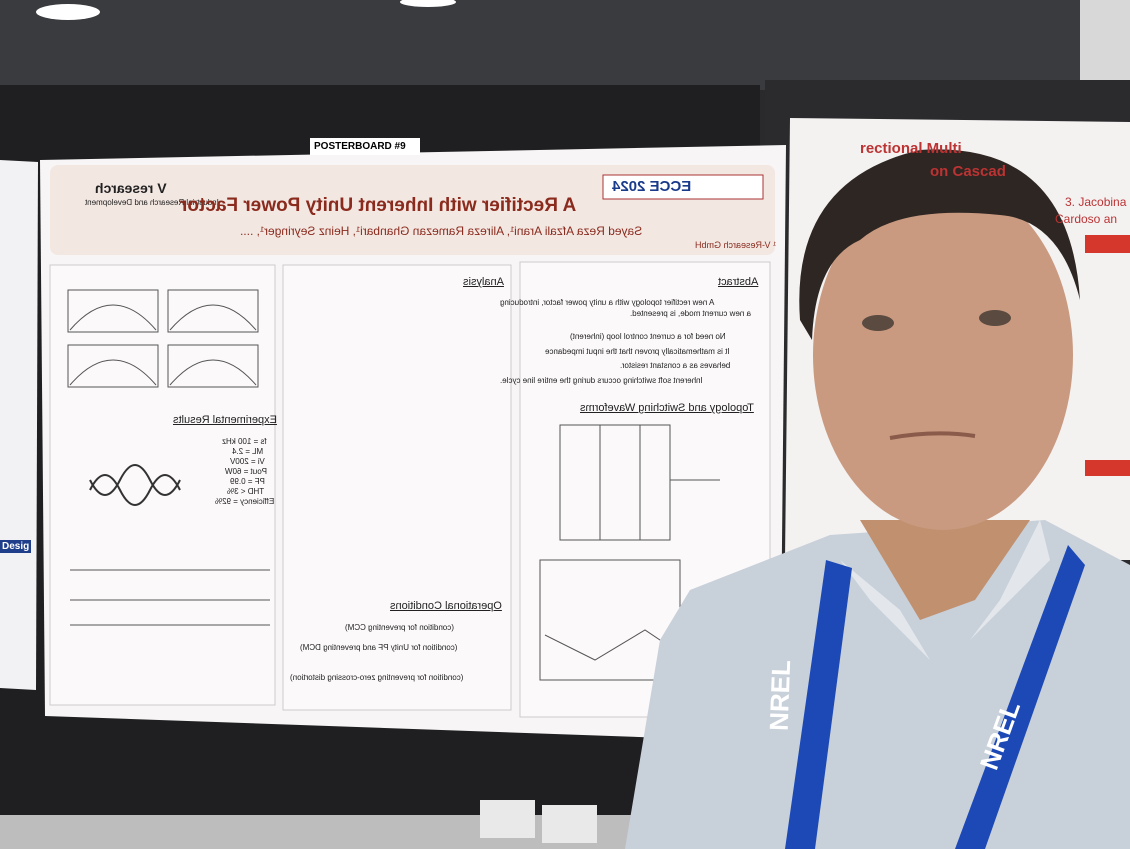 The image size is (1130, 849). Describe the element at coordinates (246, 491) in the screenshot. I see `param: THD < 3%` at that location.